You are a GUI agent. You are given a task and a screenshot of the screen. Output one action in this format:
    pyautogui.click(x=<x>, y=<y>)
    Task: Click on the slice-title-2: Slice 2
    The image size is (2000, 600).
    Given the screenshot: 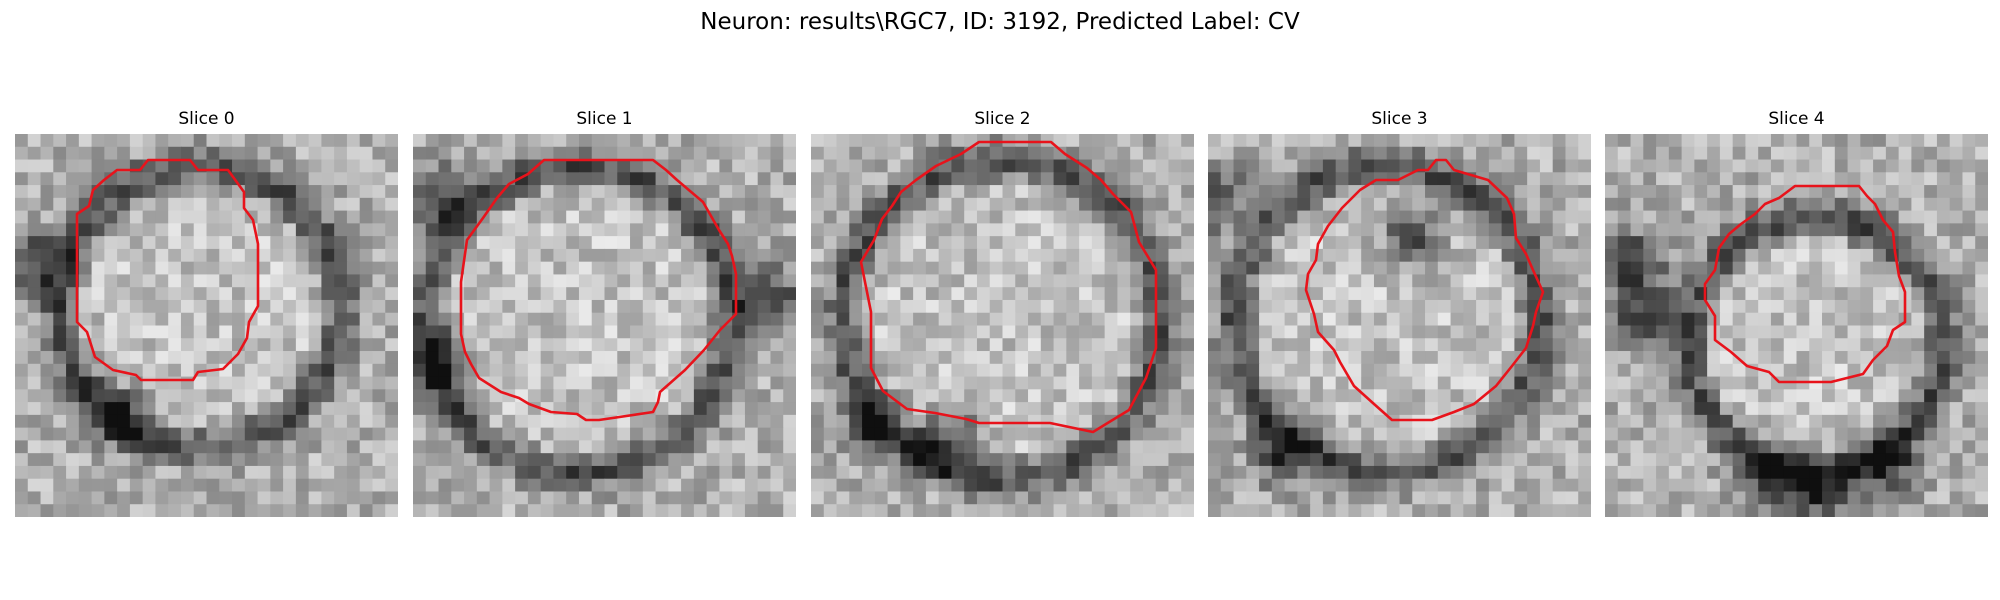 What is the action you would take?
    pyautogui.click(x=1002, y=119)
    